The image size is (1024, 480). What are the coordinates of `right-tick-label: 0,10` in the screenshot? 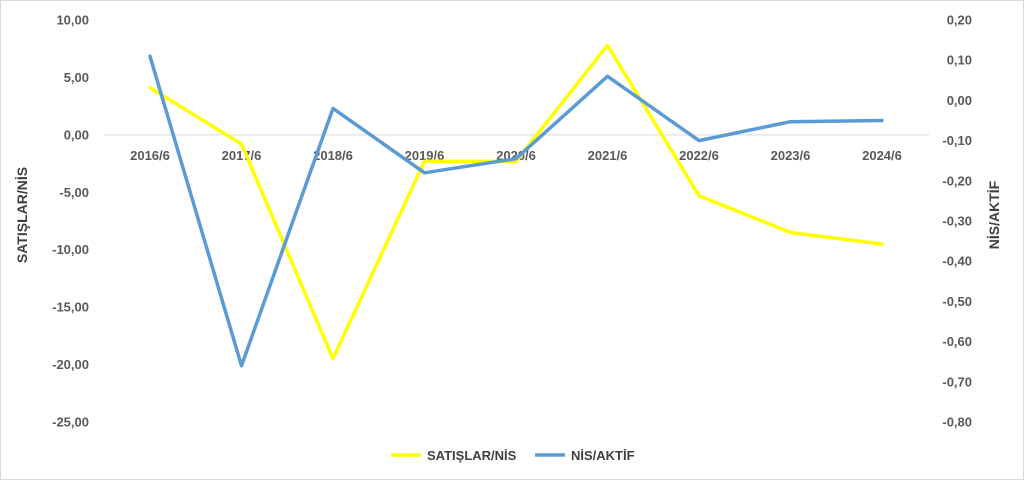 It's located at (959, 60).